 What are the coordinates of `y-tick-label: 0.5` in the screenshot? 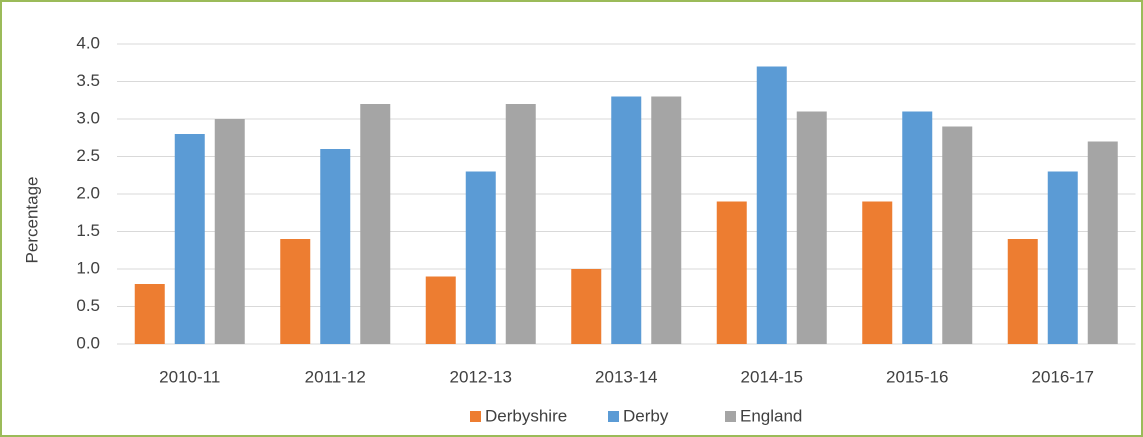 It's located at (88, 305).